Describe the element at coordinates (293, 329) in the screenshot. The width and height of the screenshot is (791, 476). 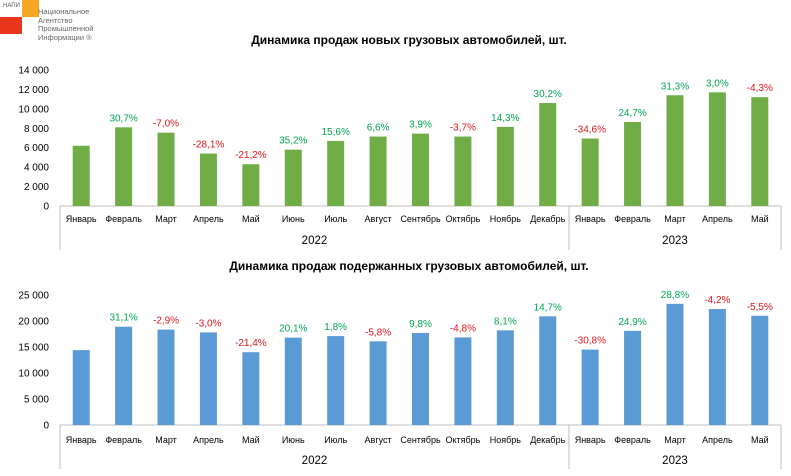
I see `data-label: 20,1%` at that location.